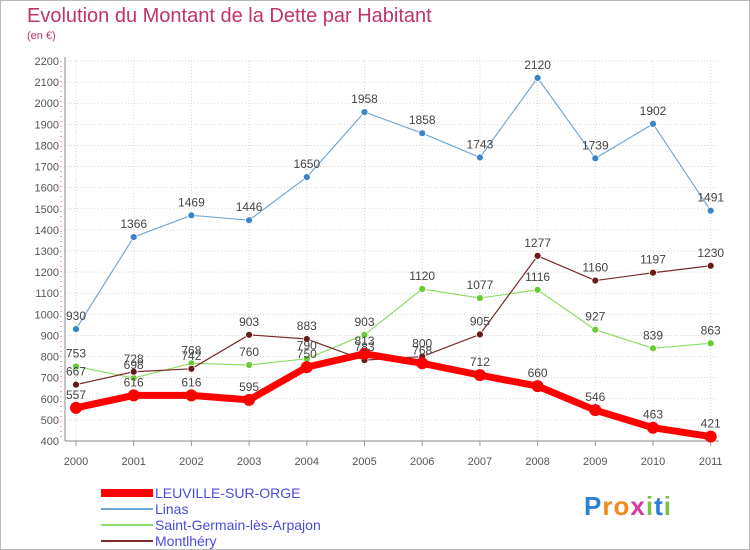 This screenshot has height=550, width=750. Describe the element at coordinates (47, 62) in the screenshot. I see `y-tick-label: 2200` at that location.